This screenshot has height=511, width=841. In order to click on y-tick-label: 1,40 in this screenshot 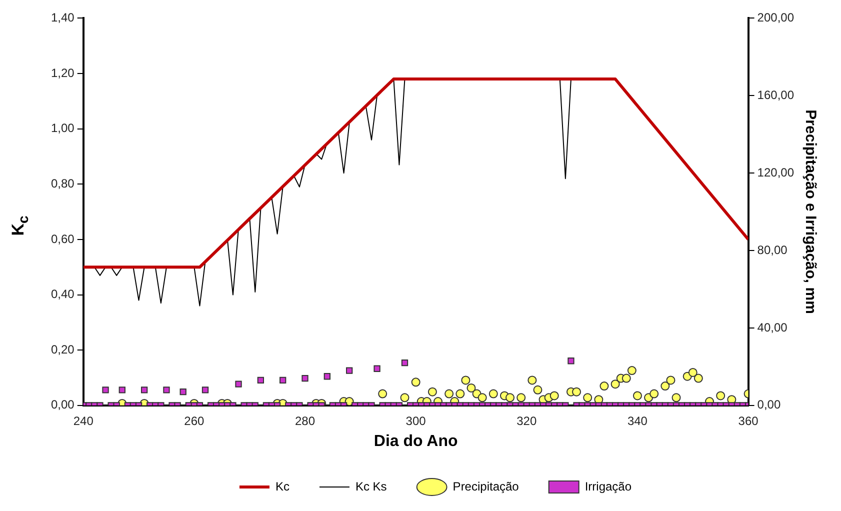, I will do `click(62, 17)`.